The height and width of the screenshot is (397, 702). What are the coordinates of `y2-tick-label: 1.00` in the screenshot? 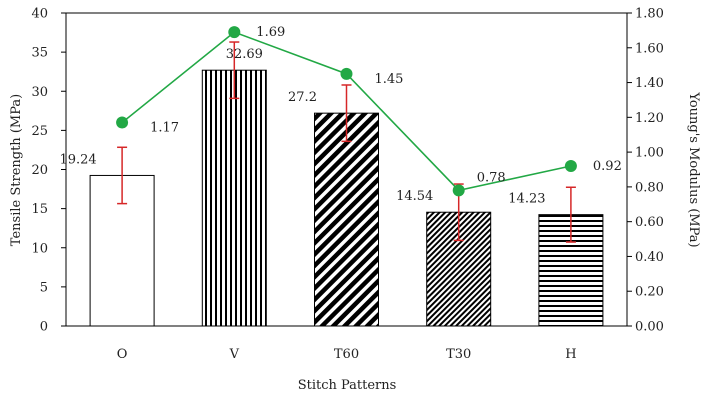 It's located at (649, 153).